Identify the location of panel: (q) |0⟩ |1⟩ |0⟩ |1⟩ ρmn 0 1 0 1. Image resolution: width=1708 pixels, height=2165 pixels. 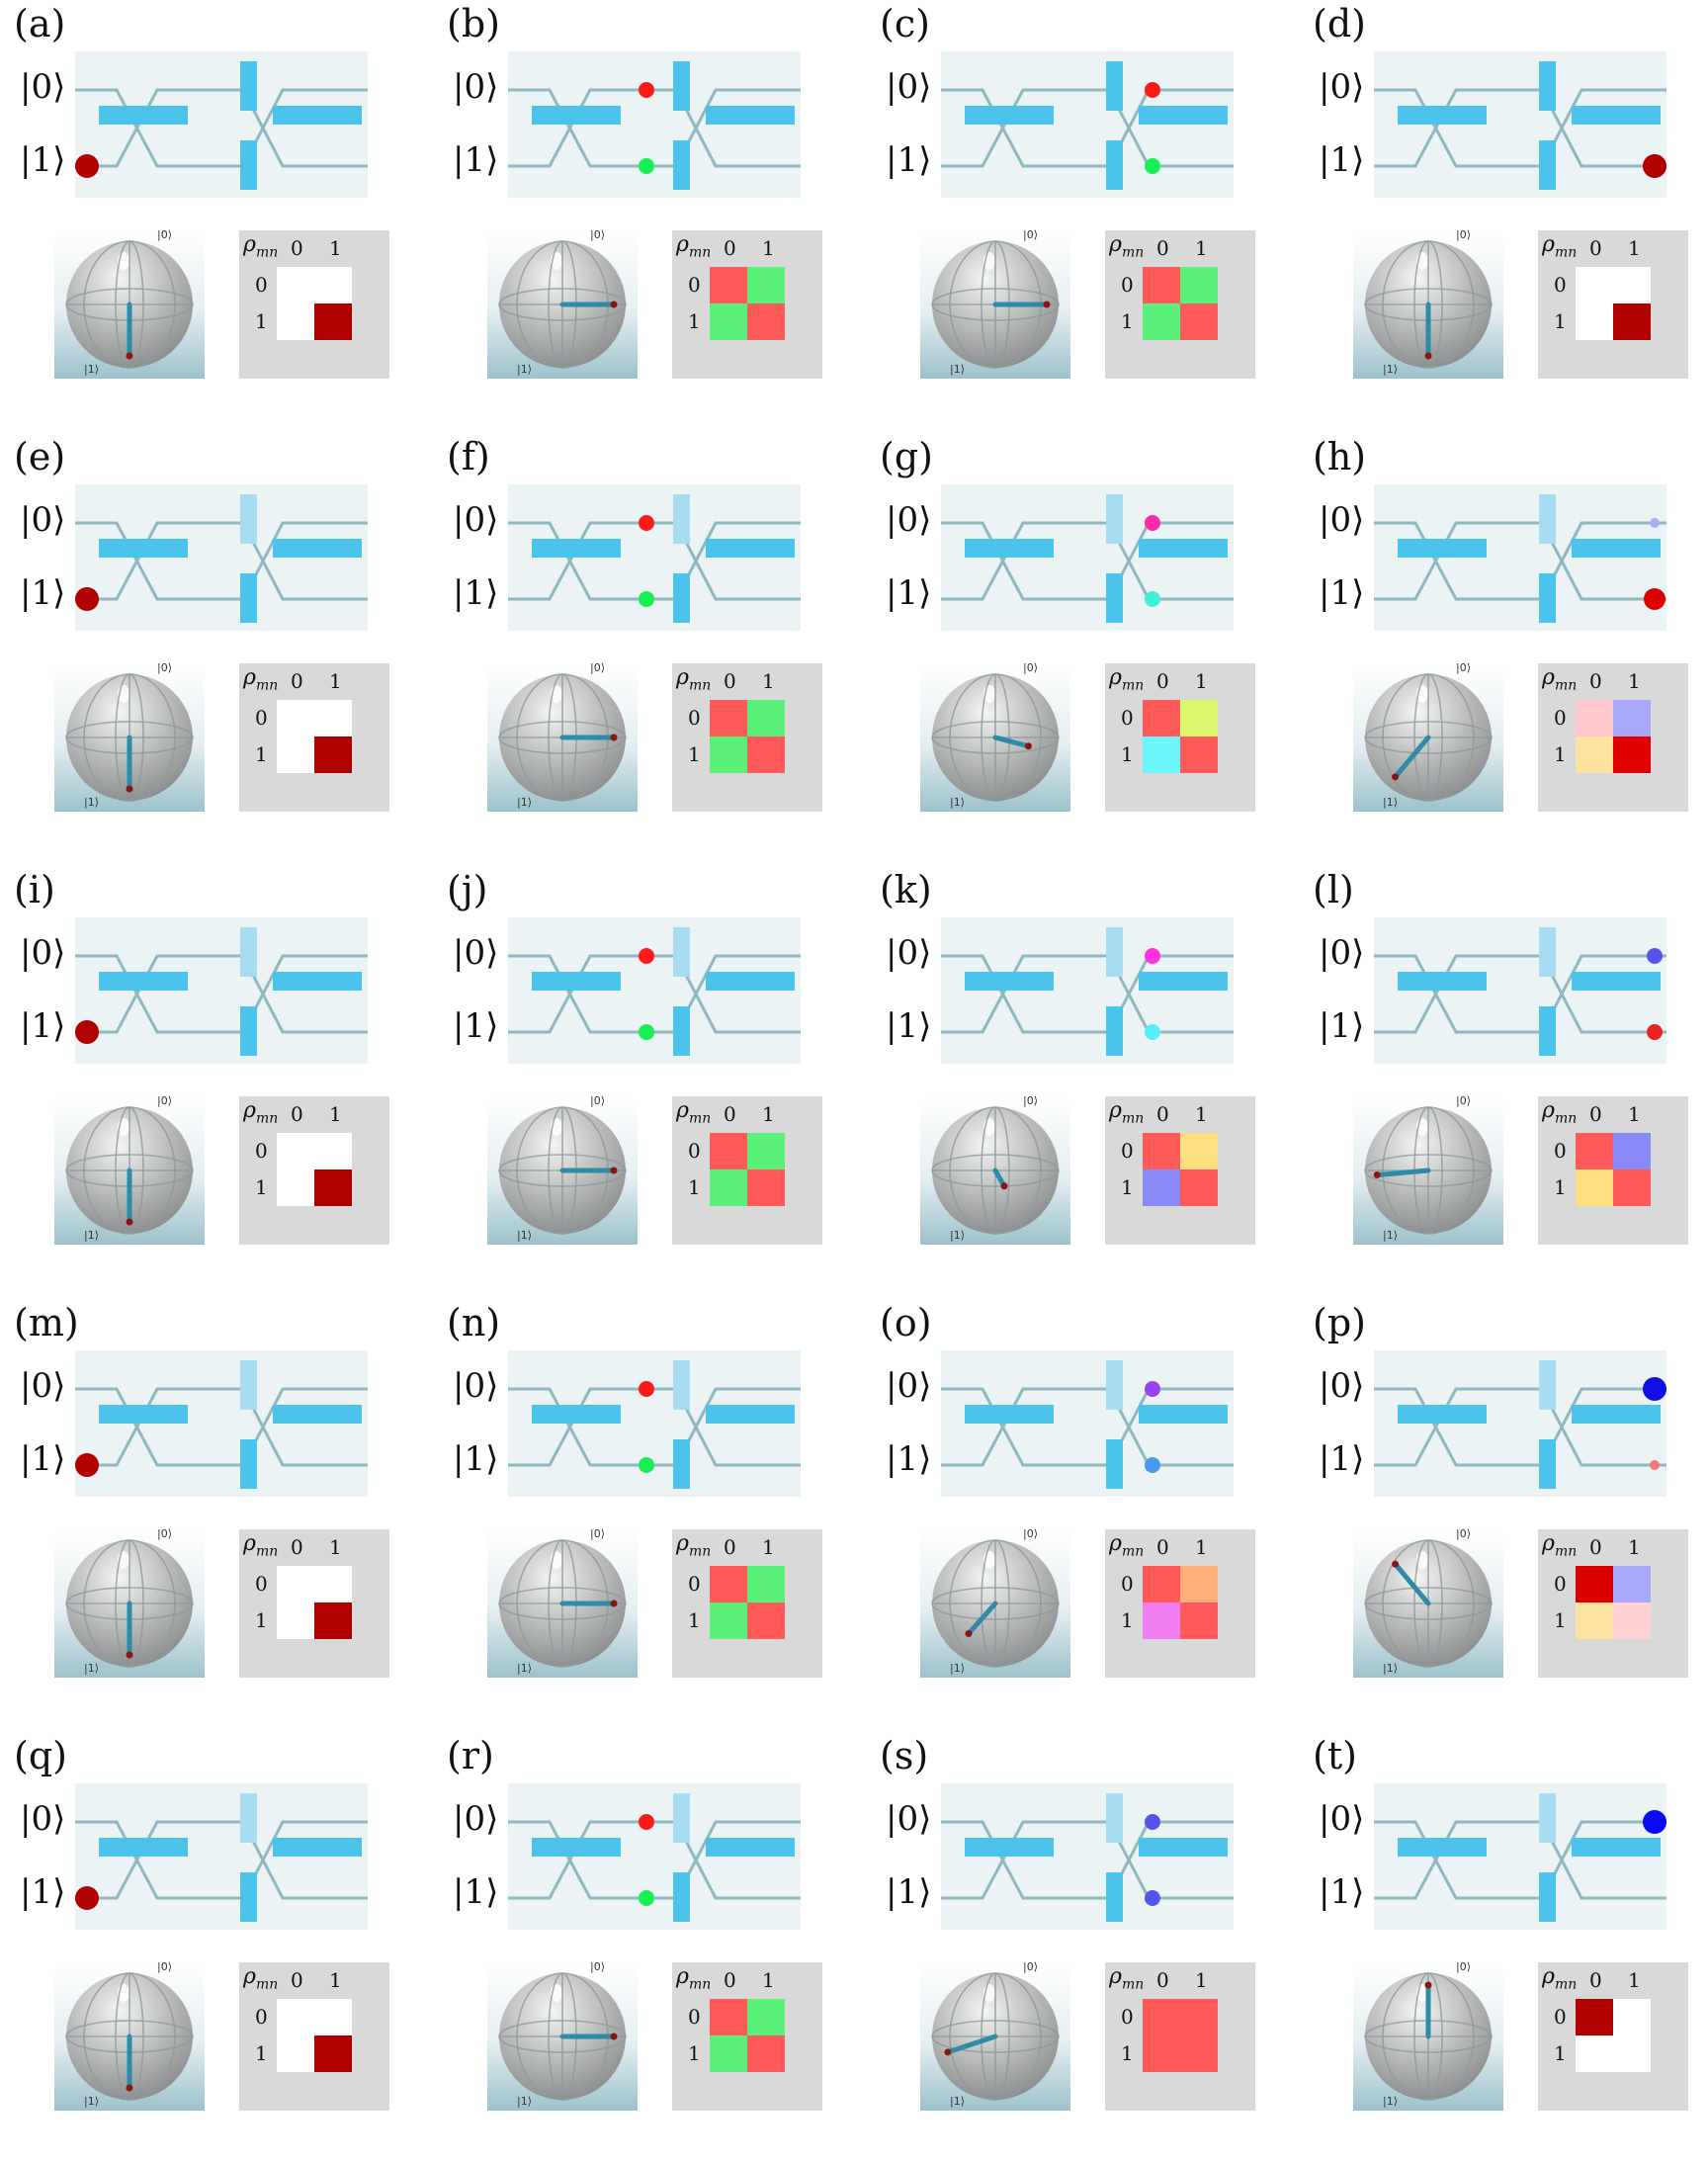
(213, 1948).